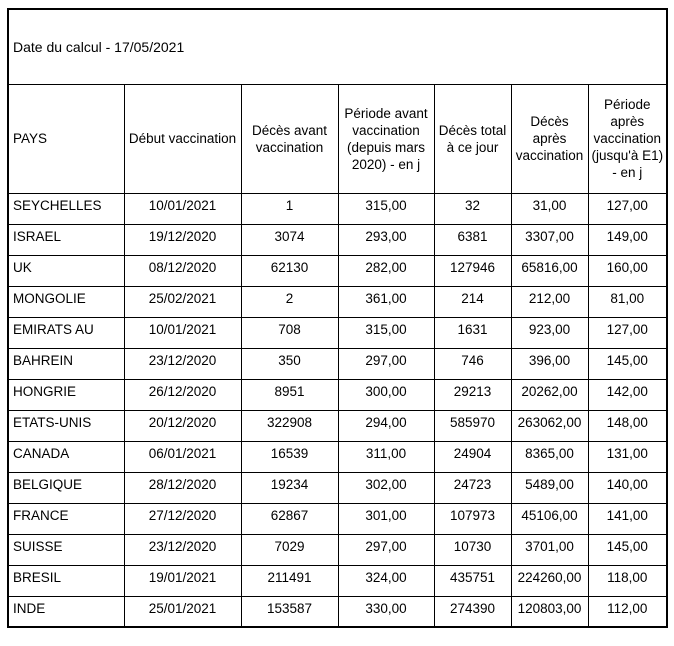  I want to click on table-cell: 25/01/2021, so click(182, 611).